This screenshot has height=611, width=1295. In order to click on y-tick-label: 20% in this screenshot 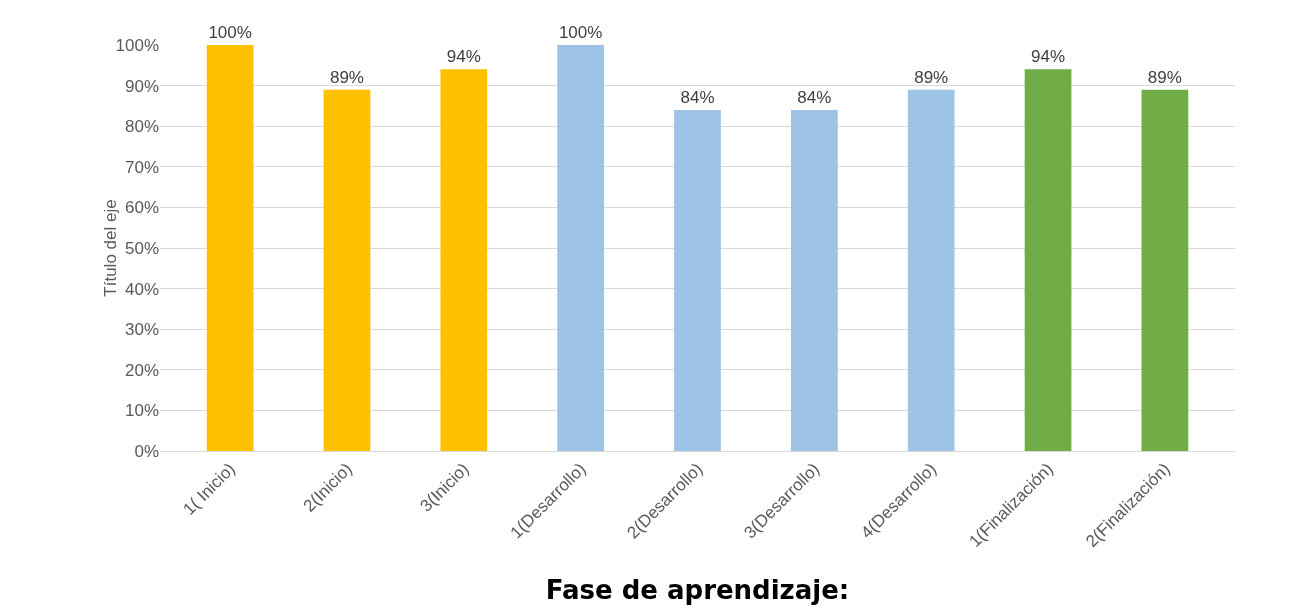, I will do `click(141, 370)`.